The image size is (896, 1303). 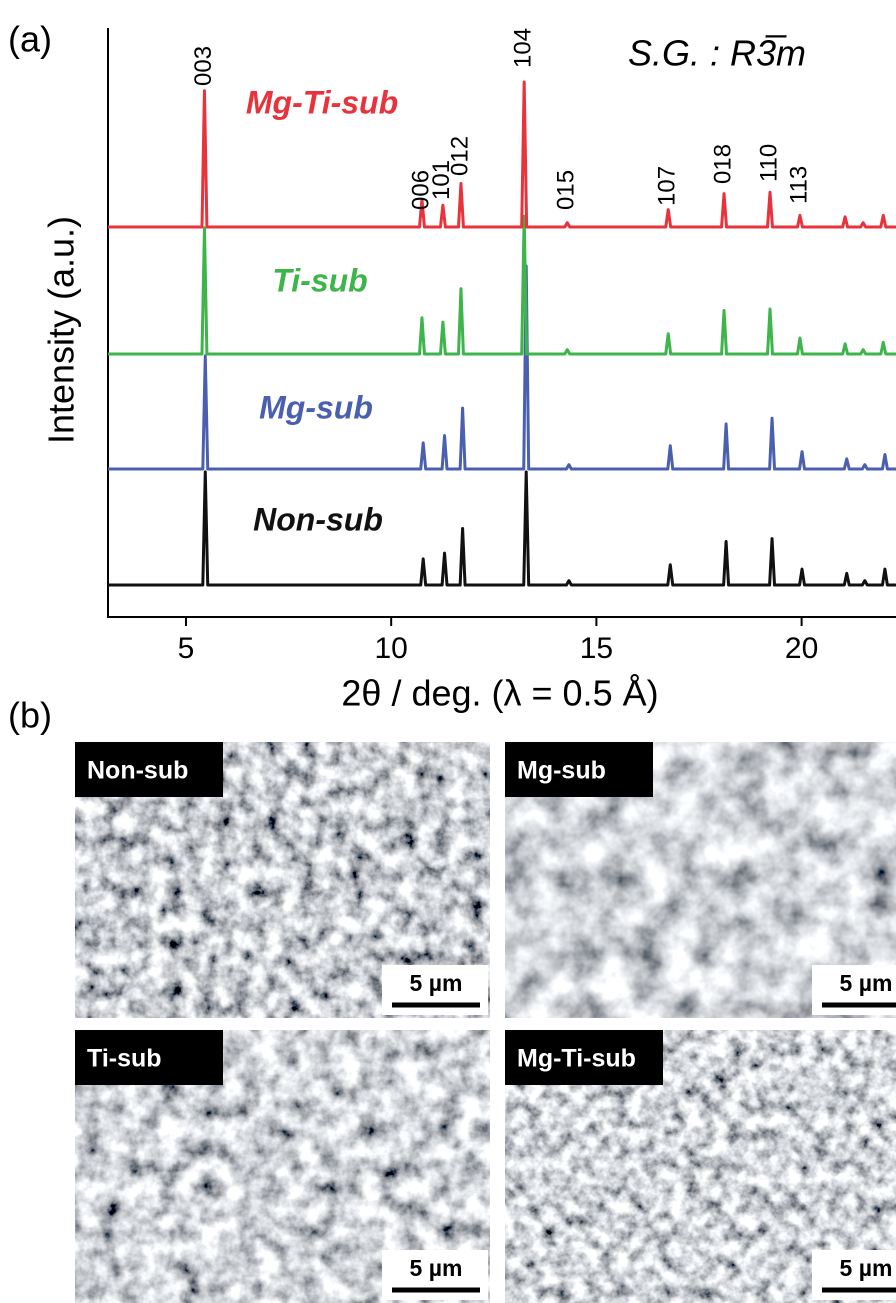 What do you see at coordinates (667, 186) in the screenshot?
I see `peak-label: 107` at bounding box center [667, 186].